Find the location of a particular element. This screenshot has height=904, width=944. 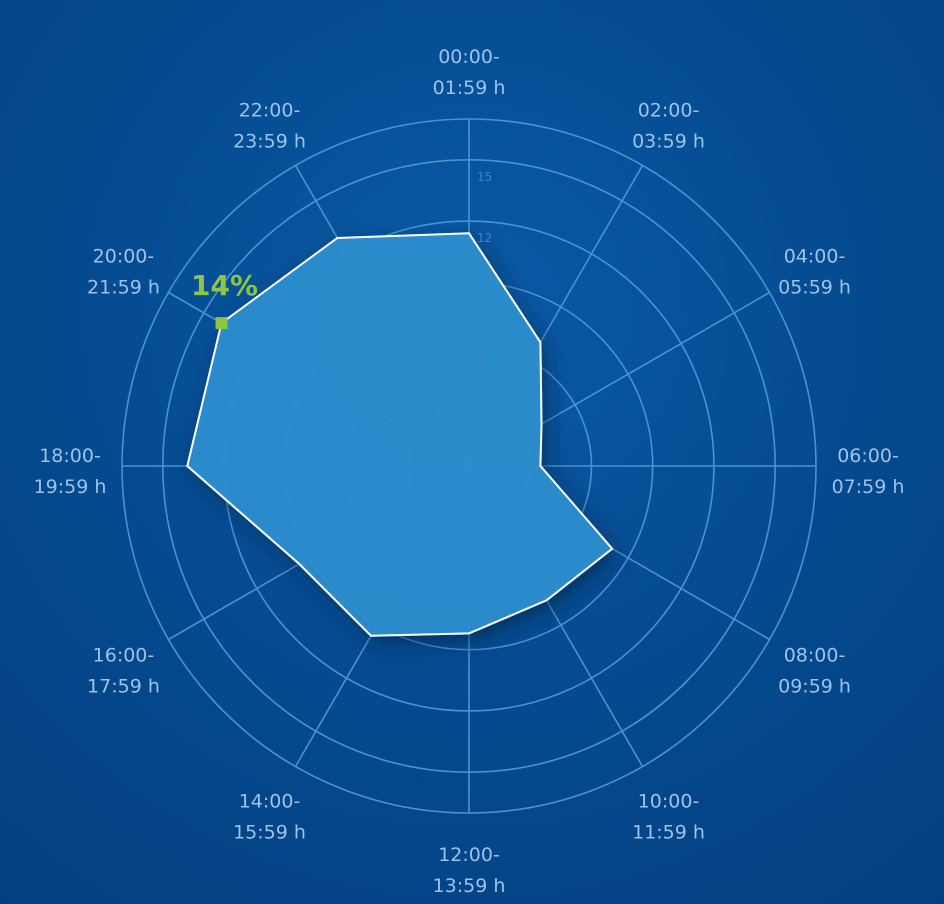

spoke-label-9: 16:00- 17:59 h is located at coordinates (123, 671).